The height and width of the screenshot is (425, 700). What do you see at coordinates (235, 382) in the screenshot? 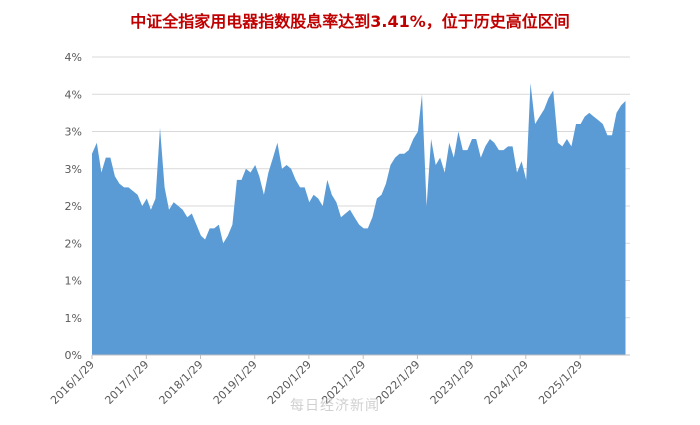
I see `x-tick-label: 2019/1/29` at bounding box center [235, 382].